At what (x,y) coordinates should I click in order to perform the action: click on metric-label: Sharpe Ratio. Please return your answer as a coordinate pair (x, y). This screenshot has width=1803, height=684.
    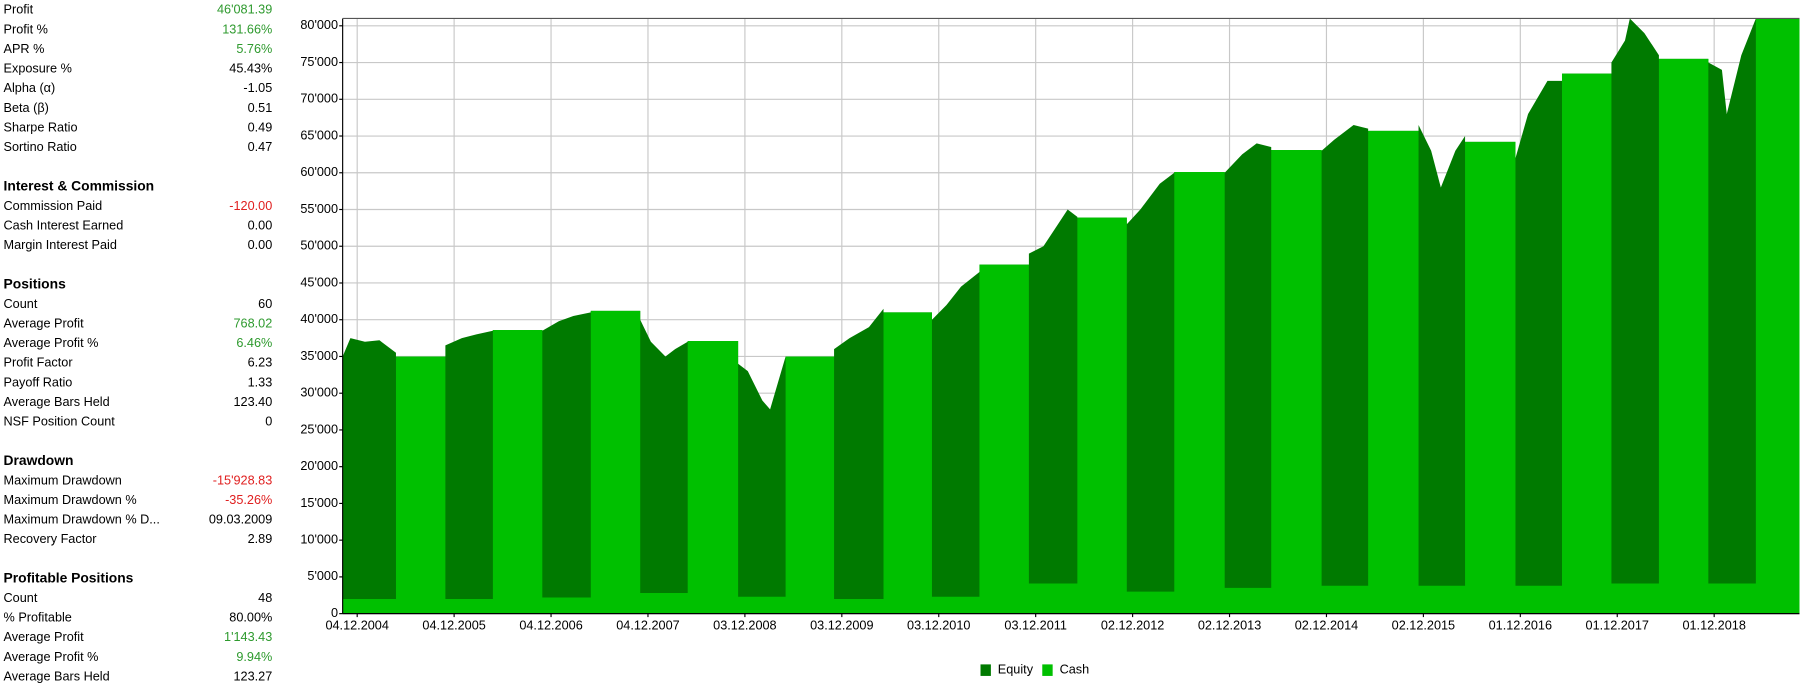
    Looking at the image, I should click on (41, 127).